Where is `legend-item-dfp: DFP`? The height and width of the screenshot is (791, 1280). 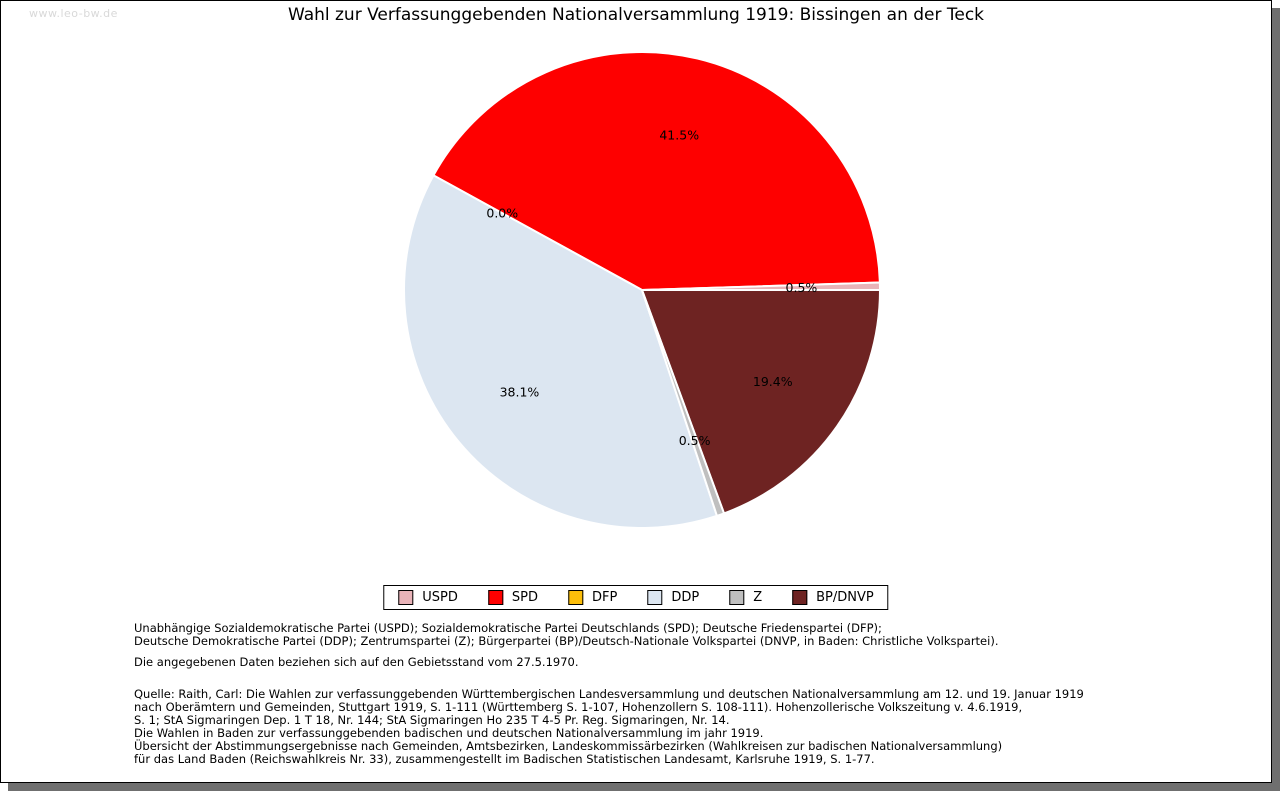
legend-item-dfp: DFP is located at coordinates (592, 597).